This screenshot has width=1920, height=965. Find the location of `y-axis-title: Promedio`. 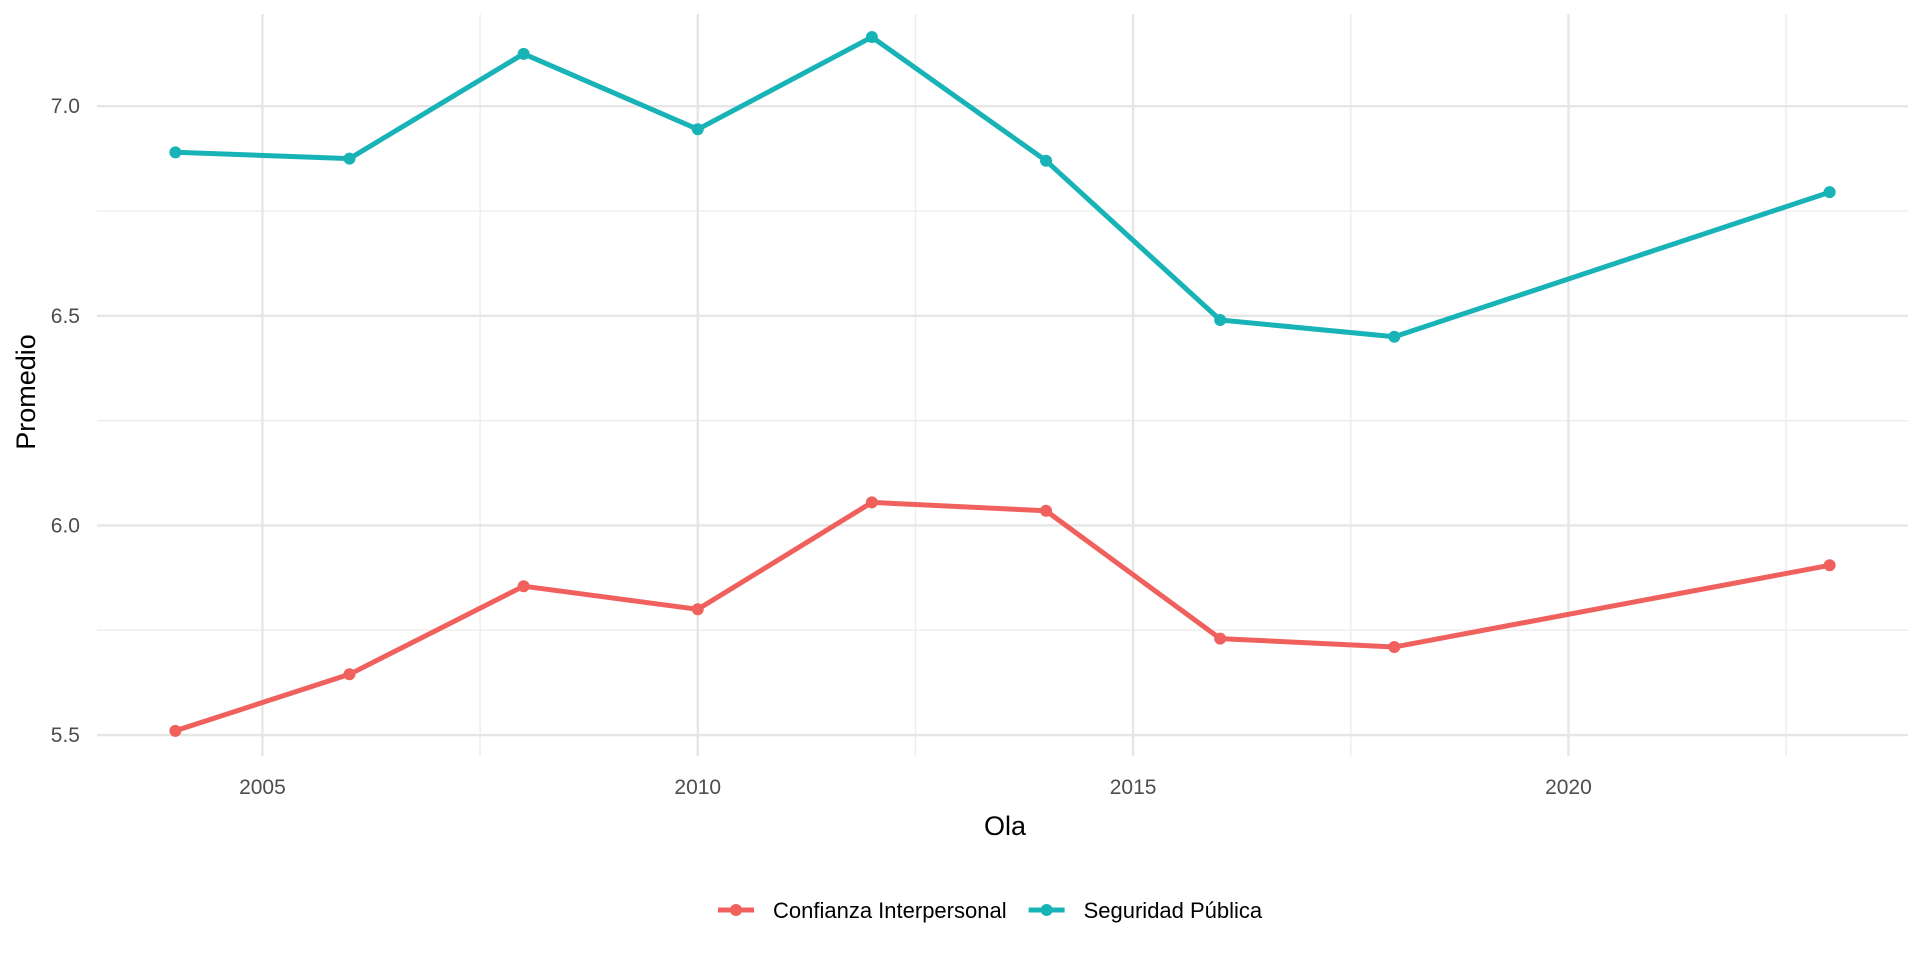

y-axis-title: Promedio is located at coordinates (26, 392).